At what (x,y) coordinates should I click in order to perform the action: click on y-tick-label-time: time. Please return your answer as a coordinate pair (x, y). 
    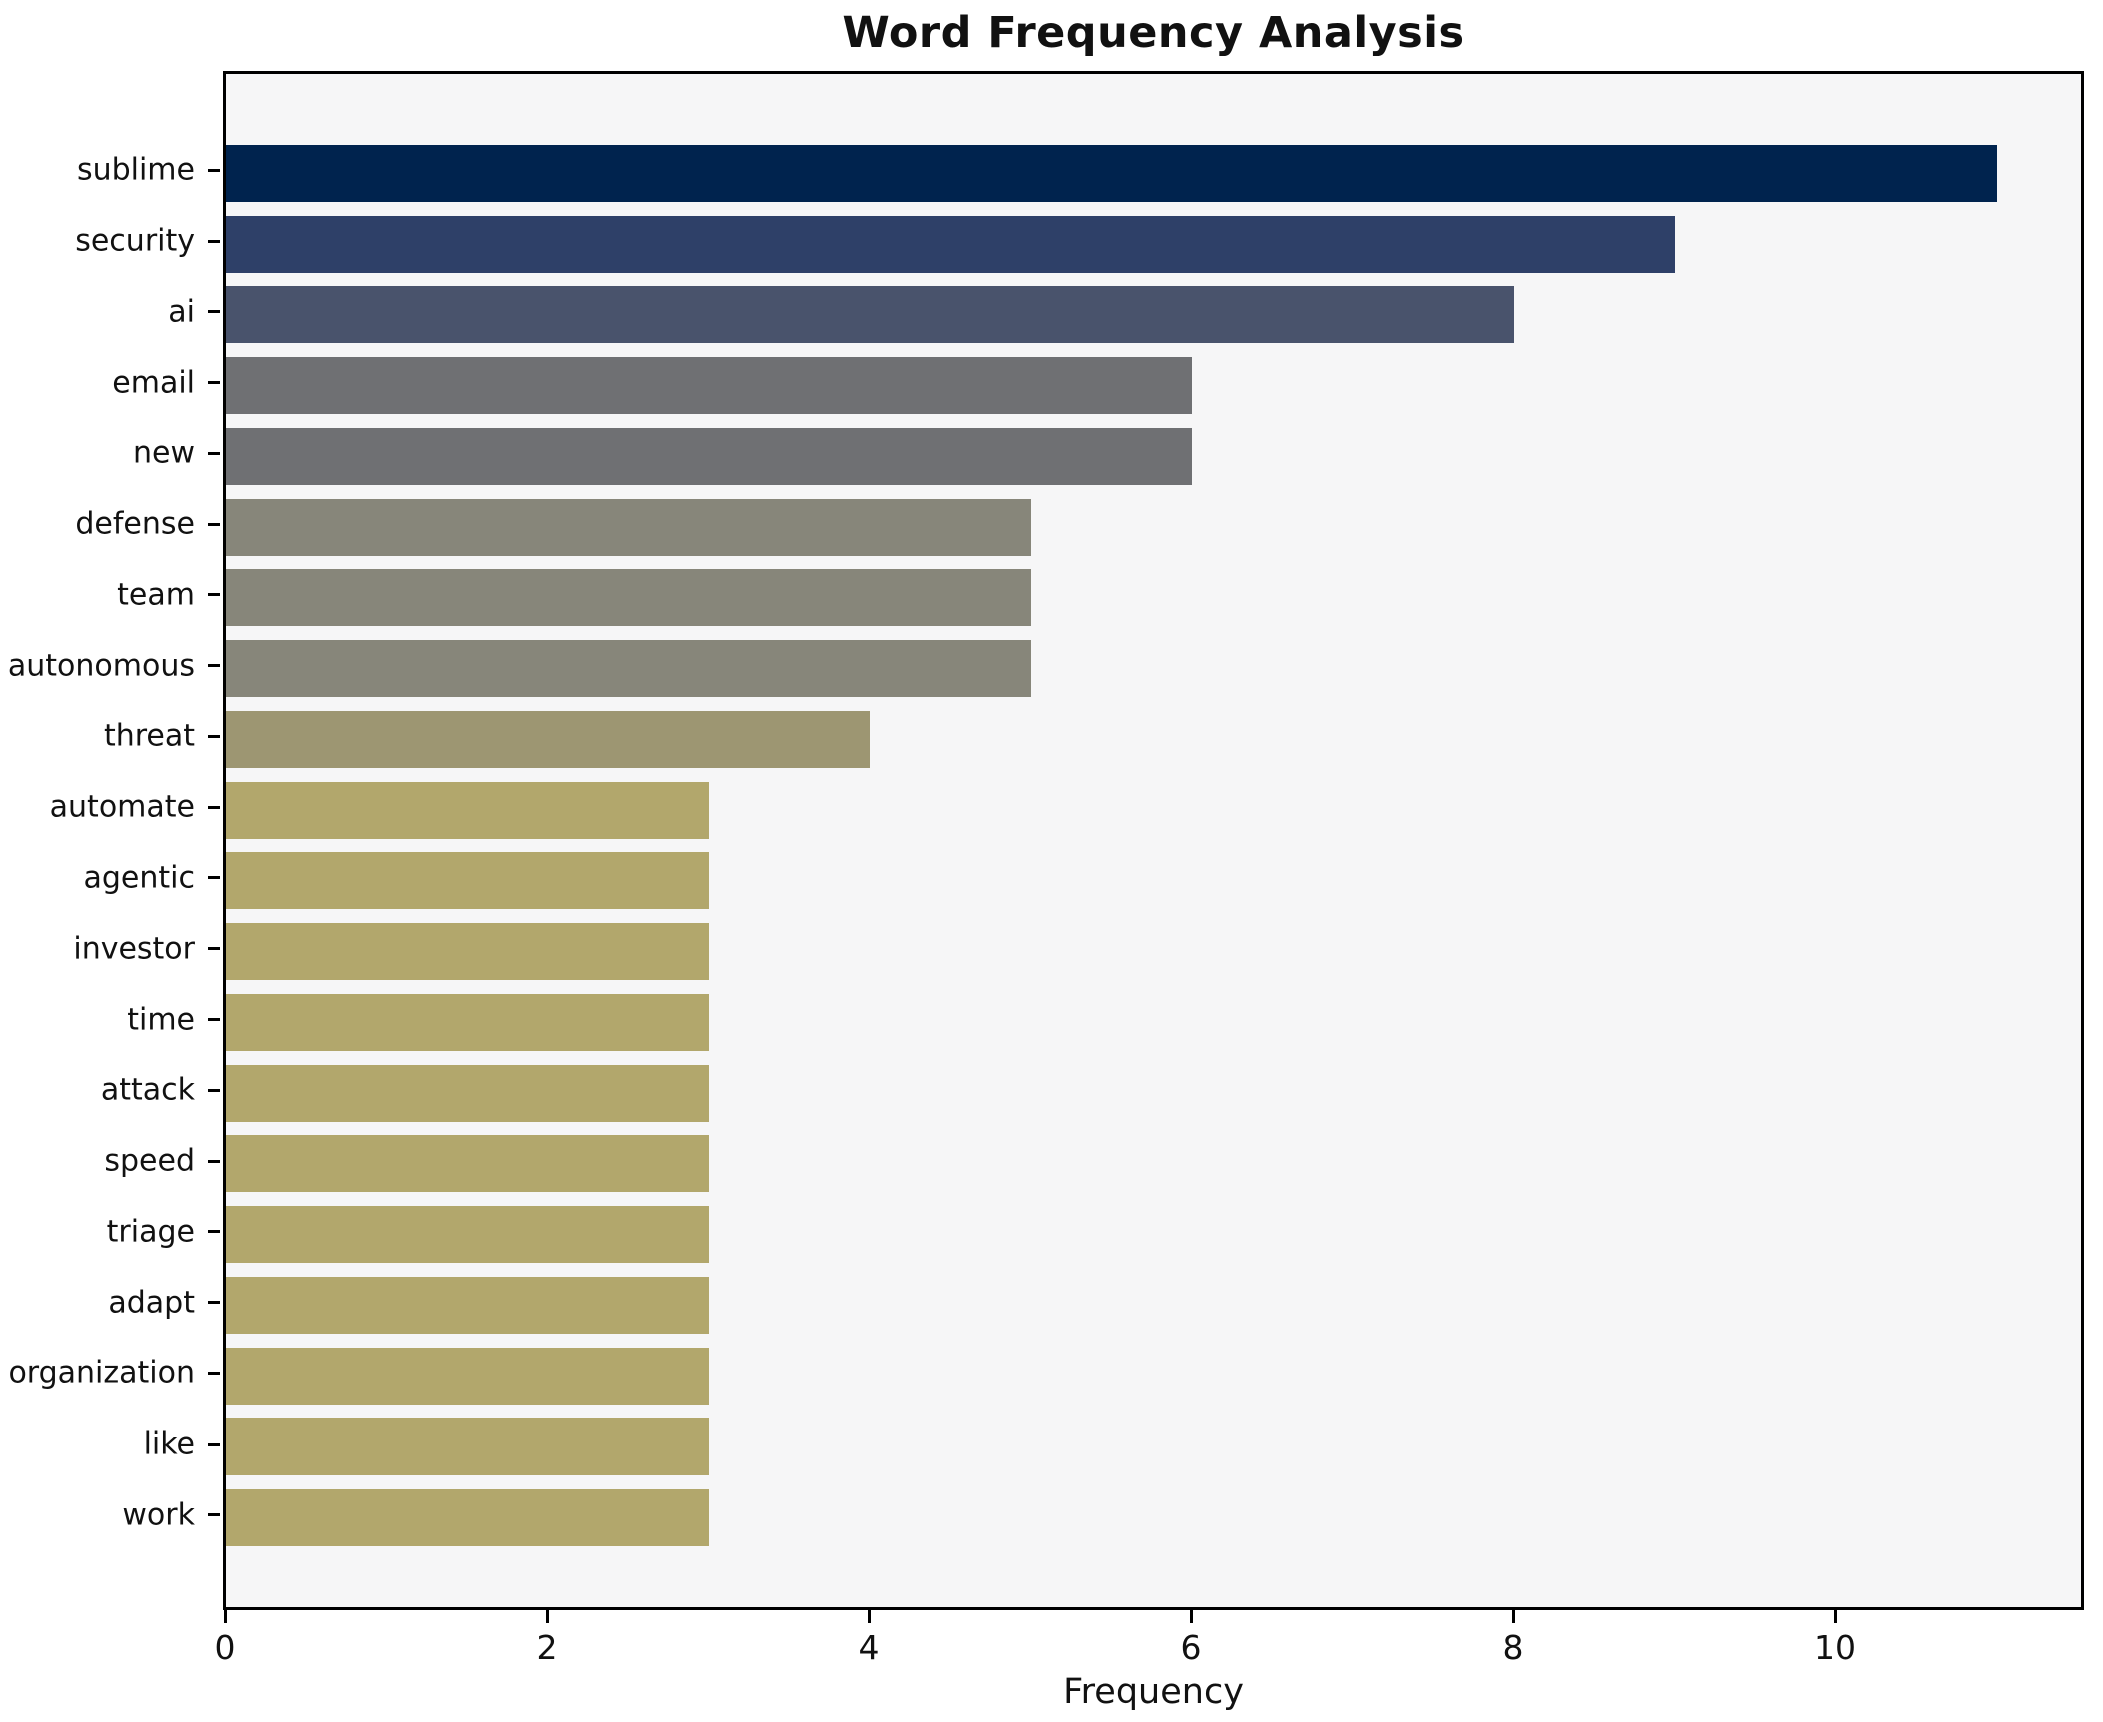
    Looking at the image, I should click on (161, 1019).